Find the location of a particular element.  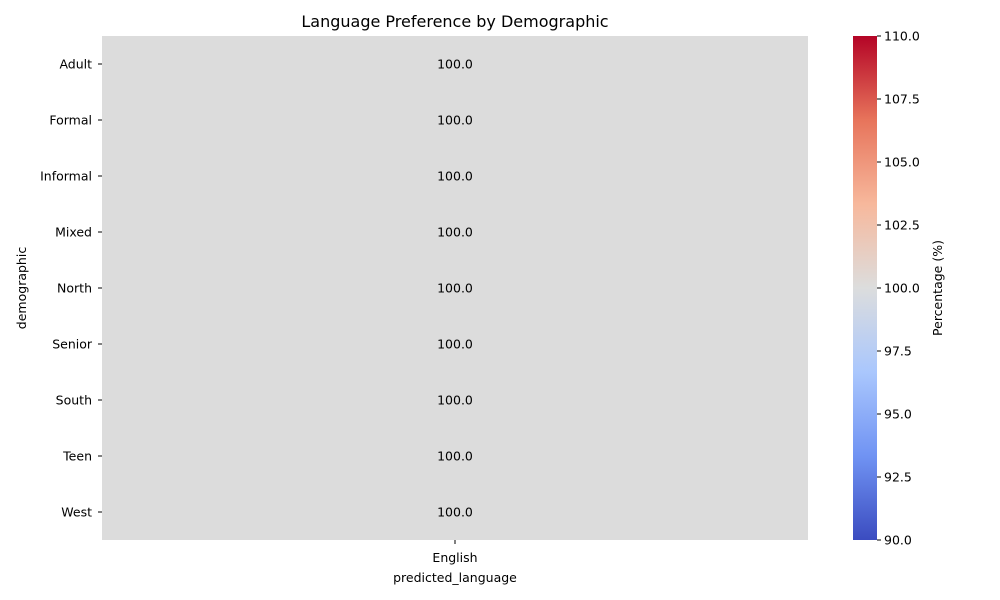

colorbar-tick-label: 110.0 is located at coordinates (902, 36).